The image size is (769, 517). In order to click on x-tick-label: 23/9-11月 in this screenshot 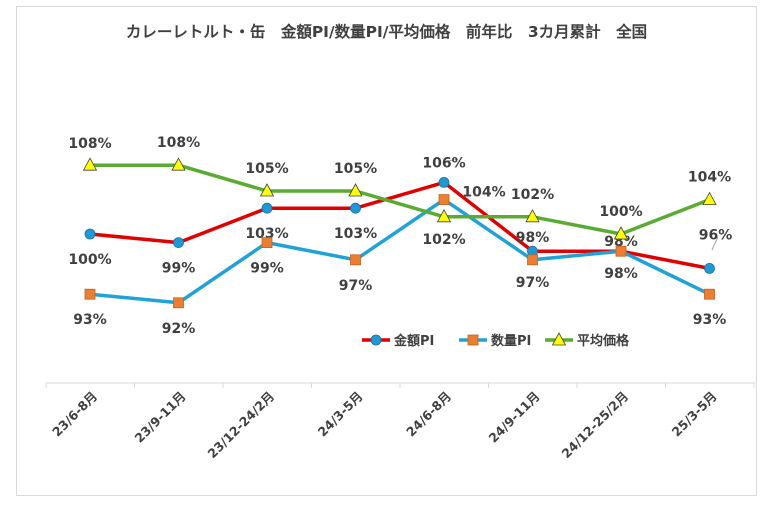, I will do `click(160, 417)`.